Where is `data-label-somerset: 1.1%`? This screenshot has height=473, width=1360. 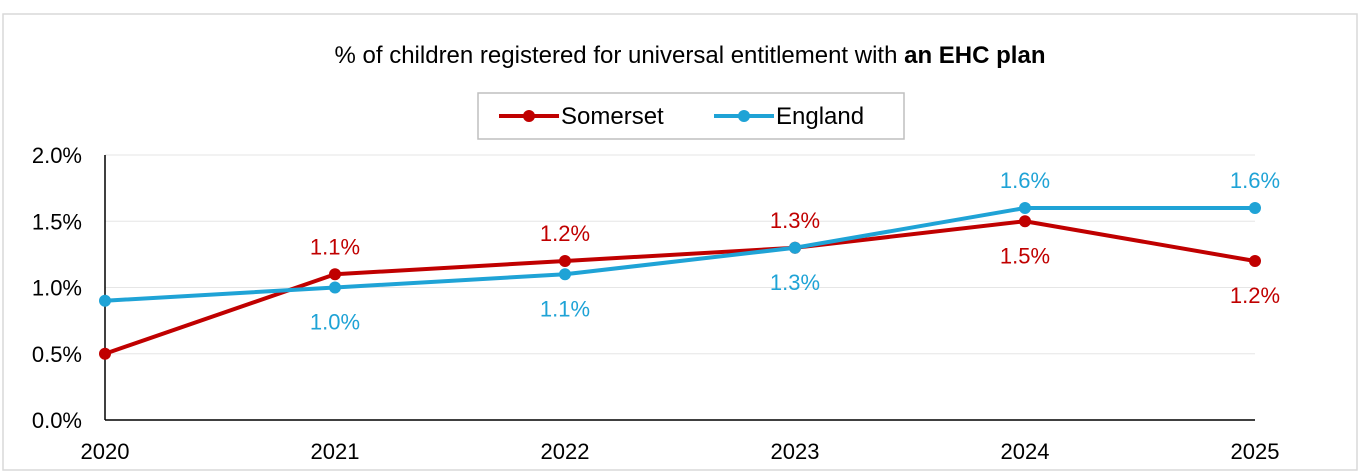
data-label-somerset: 1.1% is located at coordinates (335, 246).